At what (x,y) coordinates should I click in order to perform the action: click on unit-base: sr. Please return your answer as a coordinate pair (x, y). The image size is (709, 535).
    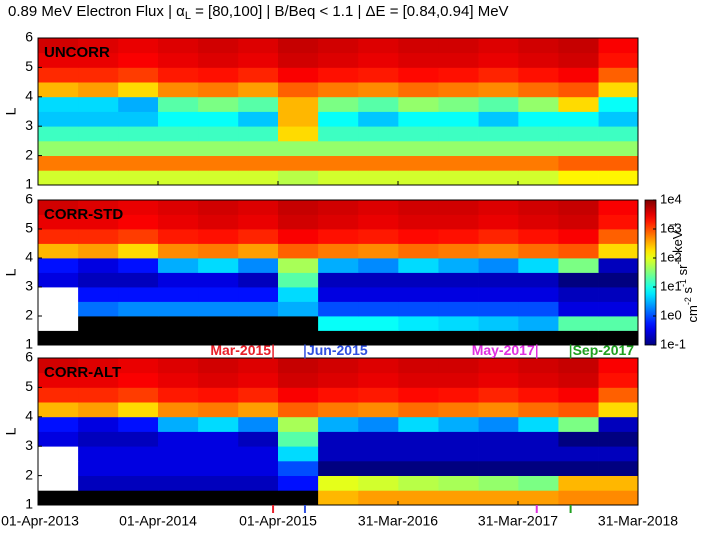
    Looking at the image, I should click on (682, 271).